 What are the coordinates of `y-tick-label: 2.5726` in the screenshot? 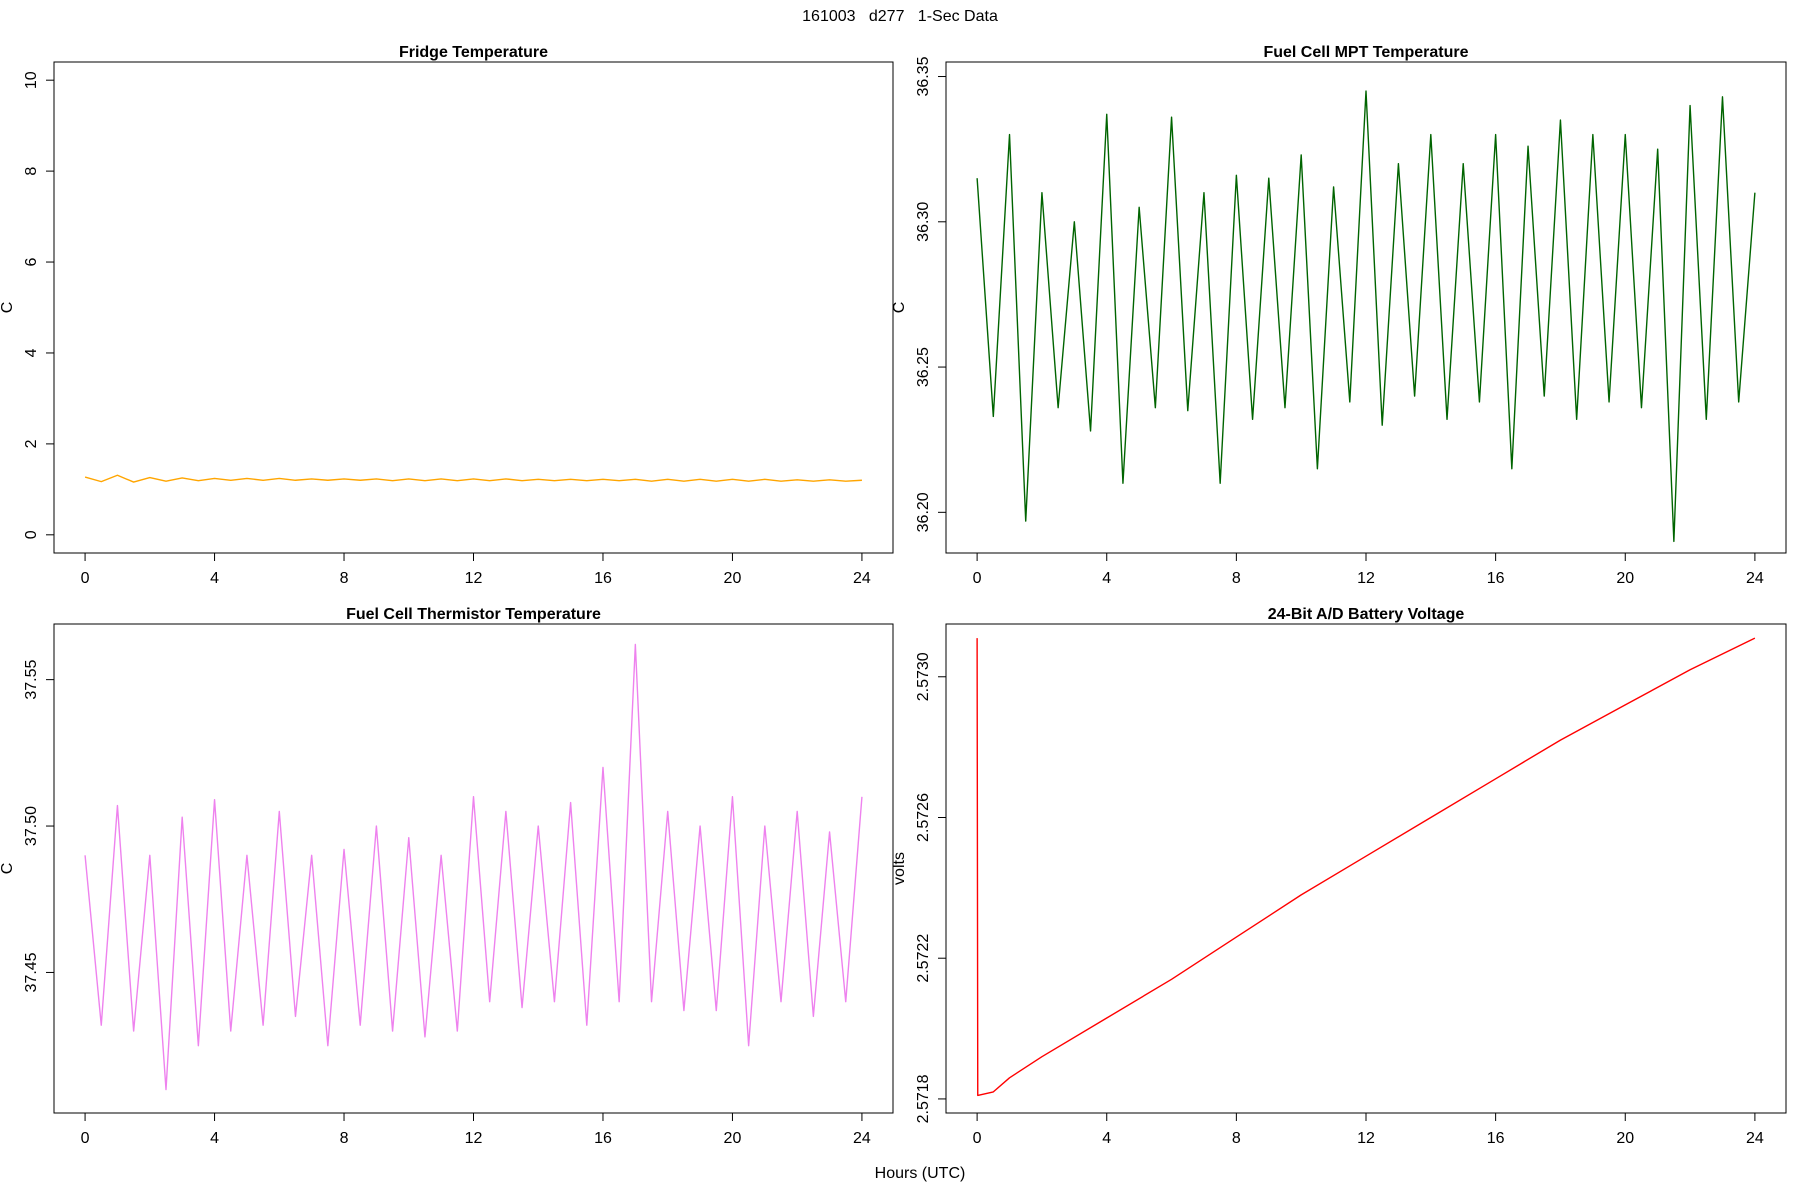 It's located at (923, 817).